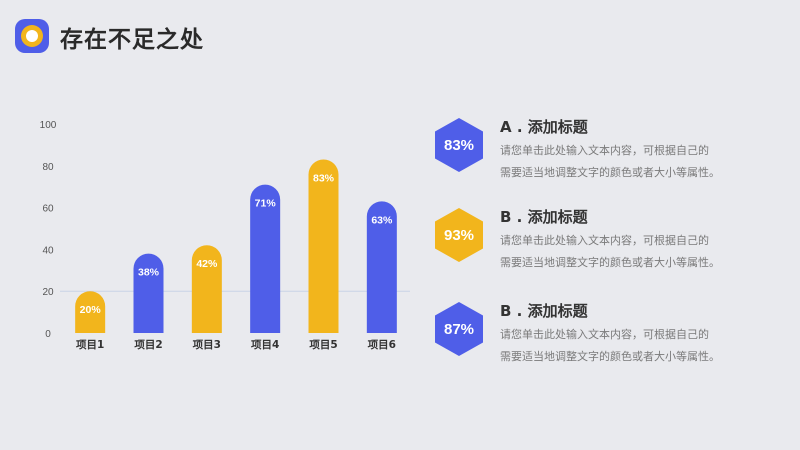 The width and height of the screenshot is (800, 450). I want to click on y-tick-label: 0, so click(48, 334).